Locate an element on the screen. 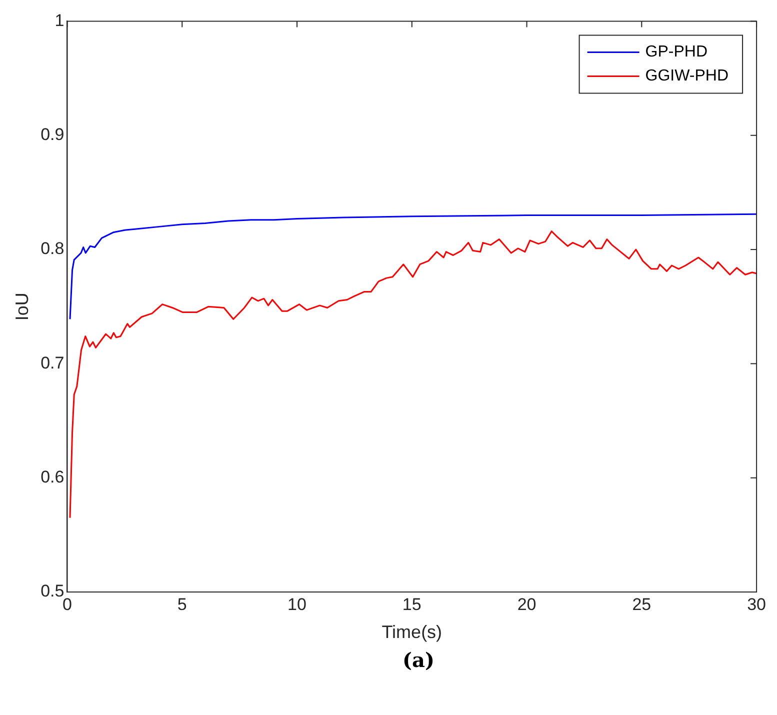 Image resolution: width=777 pixels, height=715 pixels. legend-label: GP-PHD is located at coordinates (676, 52).